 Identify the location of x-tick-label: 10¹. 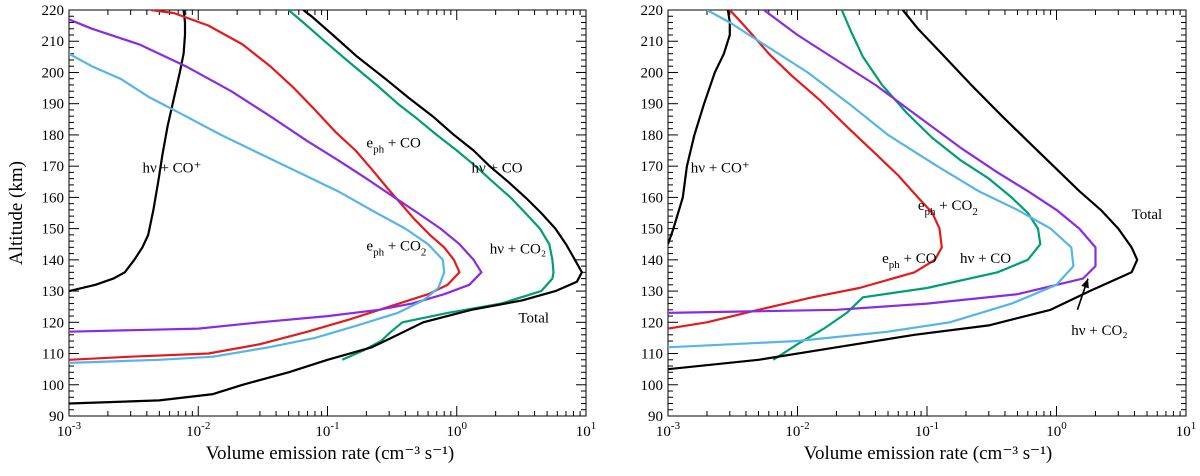
(1186, 430).